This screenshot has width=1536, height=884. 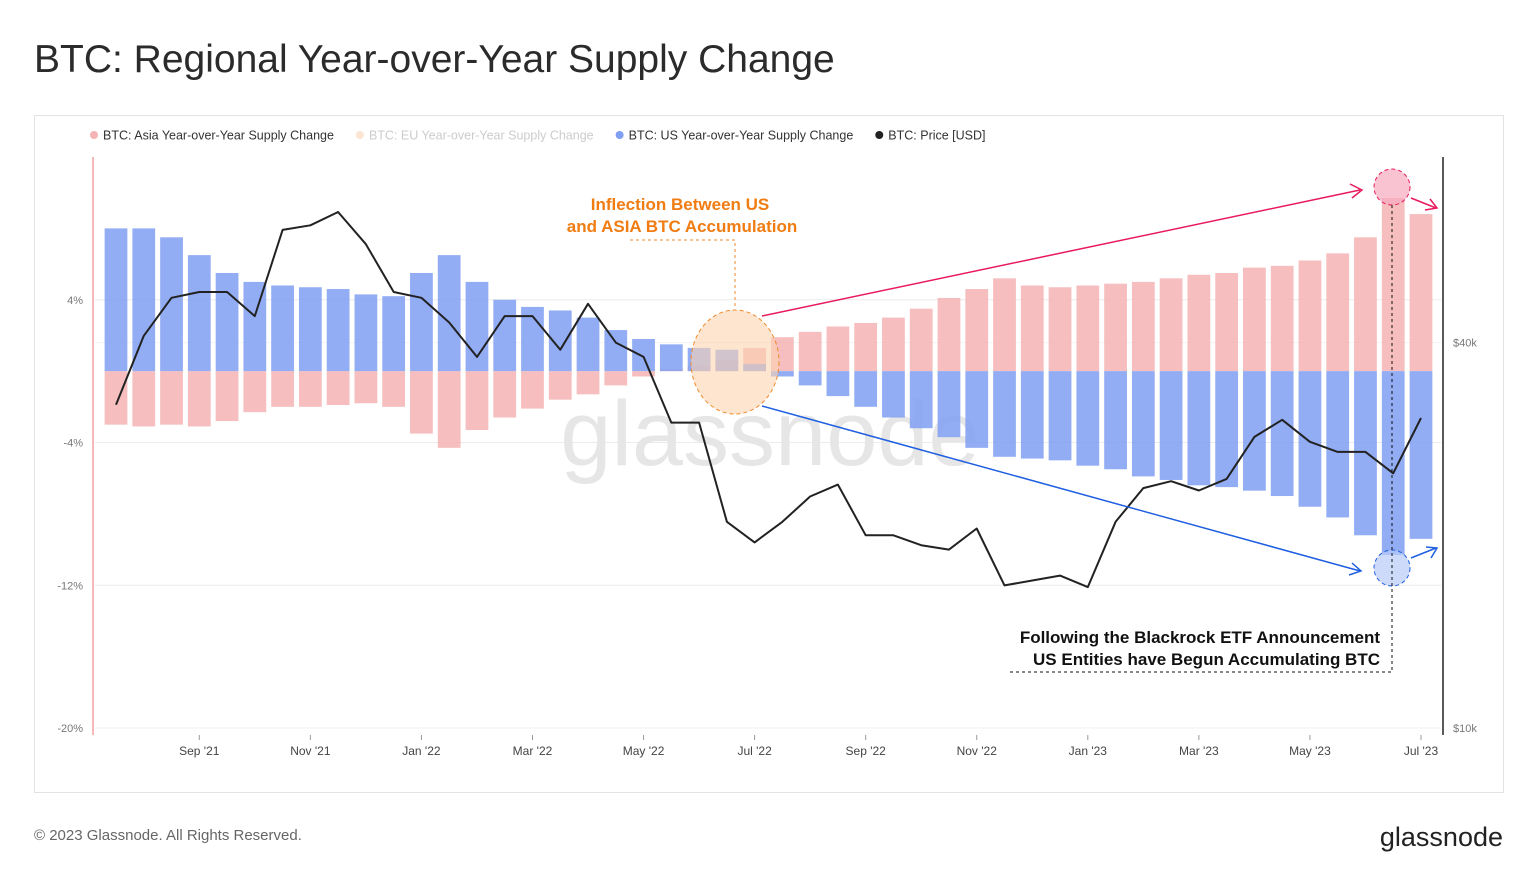 I want to click on us-arrow, so click(x=1061, y=488).